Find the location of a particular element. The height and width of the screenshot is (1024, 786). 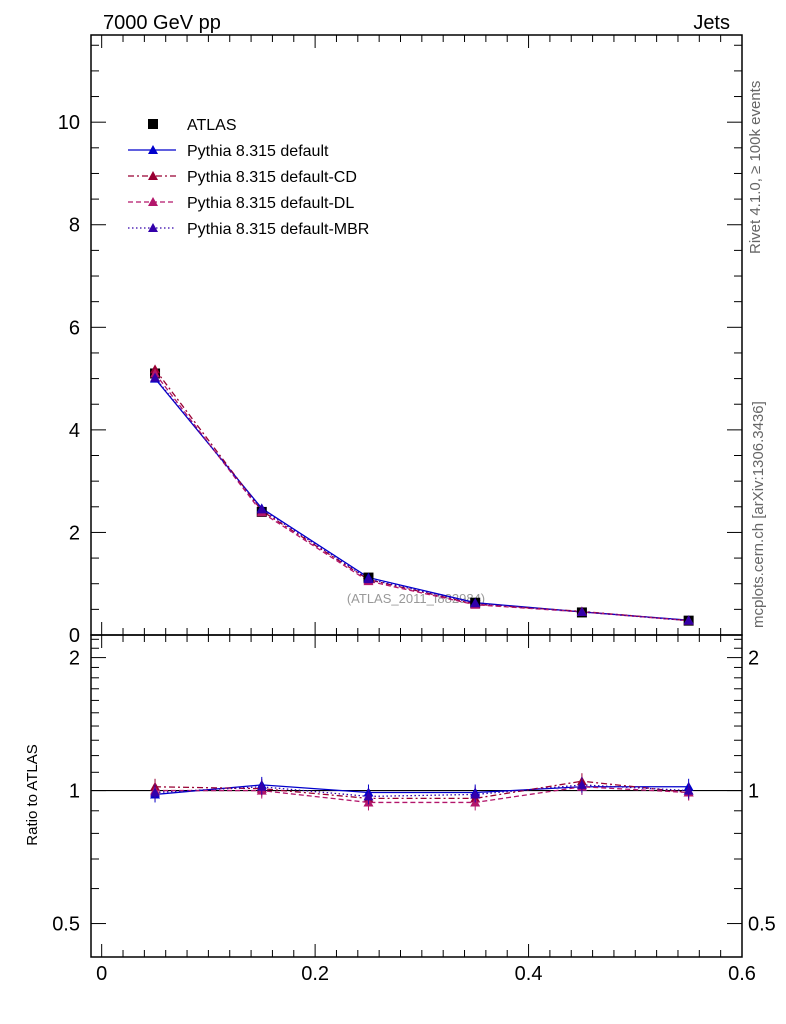

ratio-line-cd is located at coordinates (422, 790).